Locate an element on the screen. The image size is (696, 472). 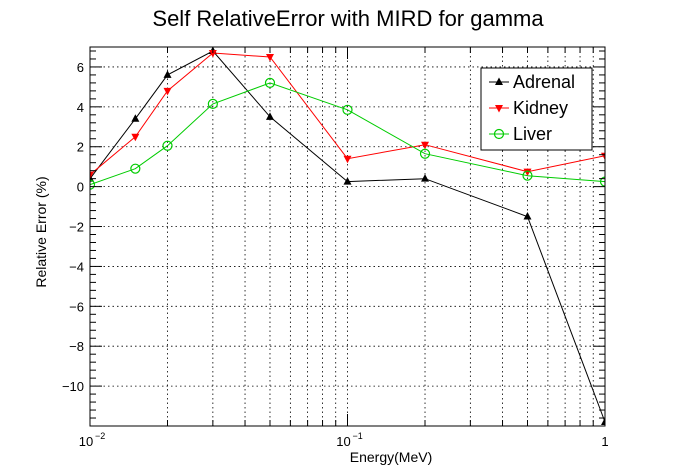
y-tick-label: −4 is located at coordinates (76, 266).